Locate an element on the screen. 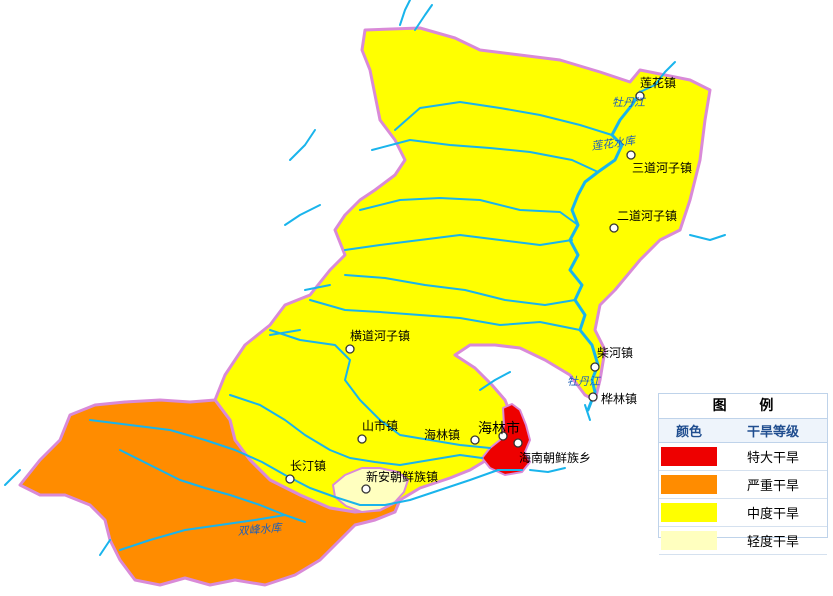 This screenshot has height=596, width=833. label-shanshi: 山市镇 is located at coordinates (380, 425).